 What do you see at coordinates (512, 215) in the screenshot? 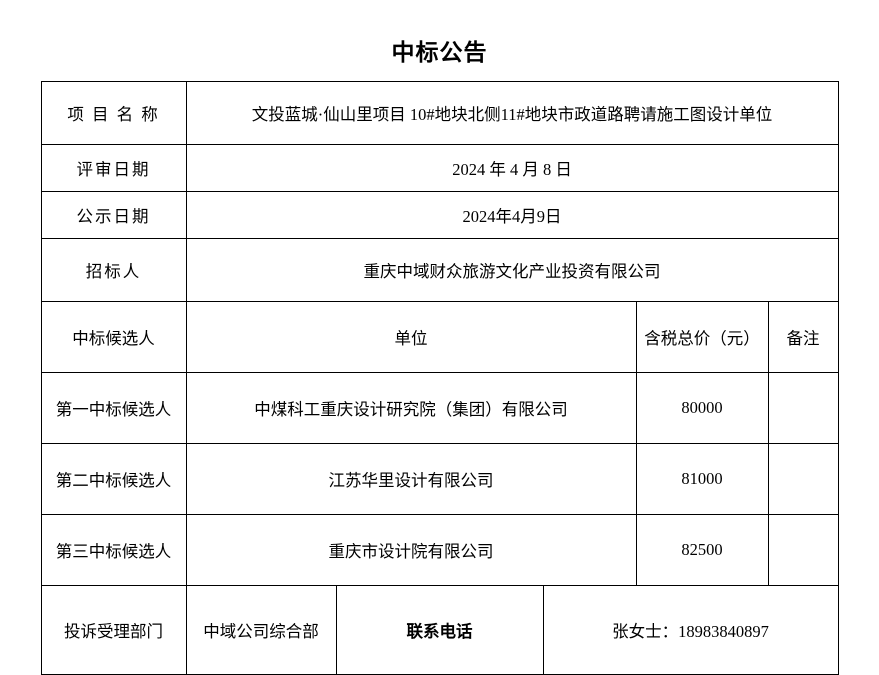
I see `publish-date-value: 2024年4月9日` at bounding box center [512, 215].